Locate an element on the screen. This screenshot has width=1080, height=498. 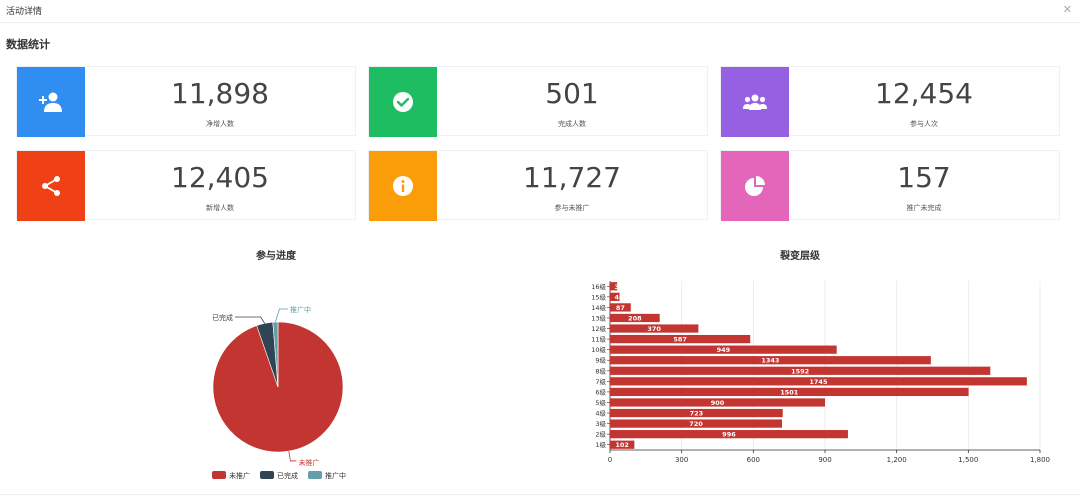
stat-value: 501 is located at coordinates (572, 93).